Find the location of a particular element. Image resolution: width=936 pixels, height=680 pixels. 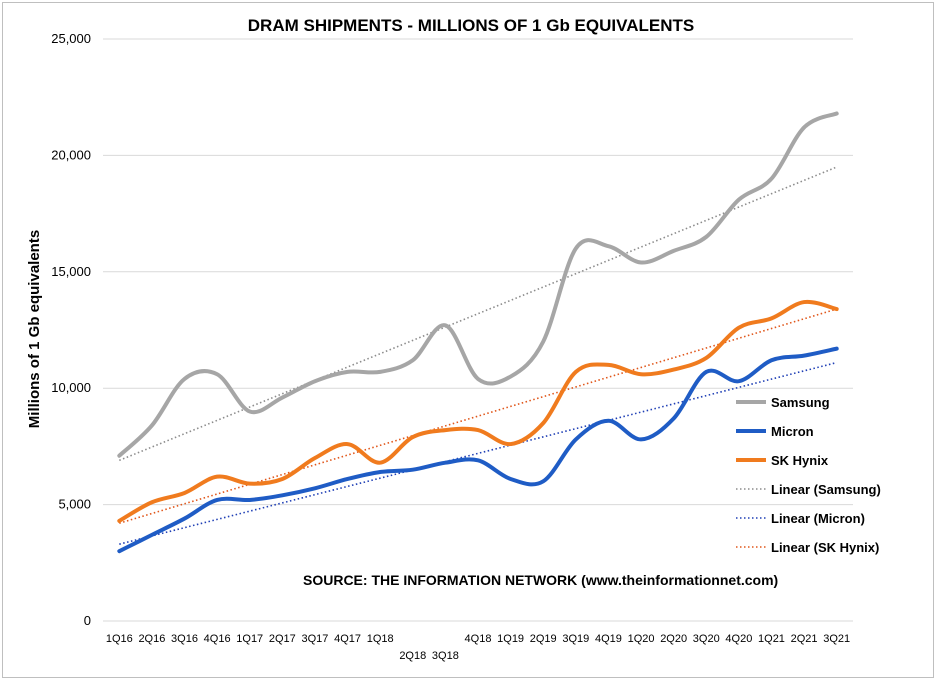

x-tick-label: 3Q20 is located at coordinates (706, 639).